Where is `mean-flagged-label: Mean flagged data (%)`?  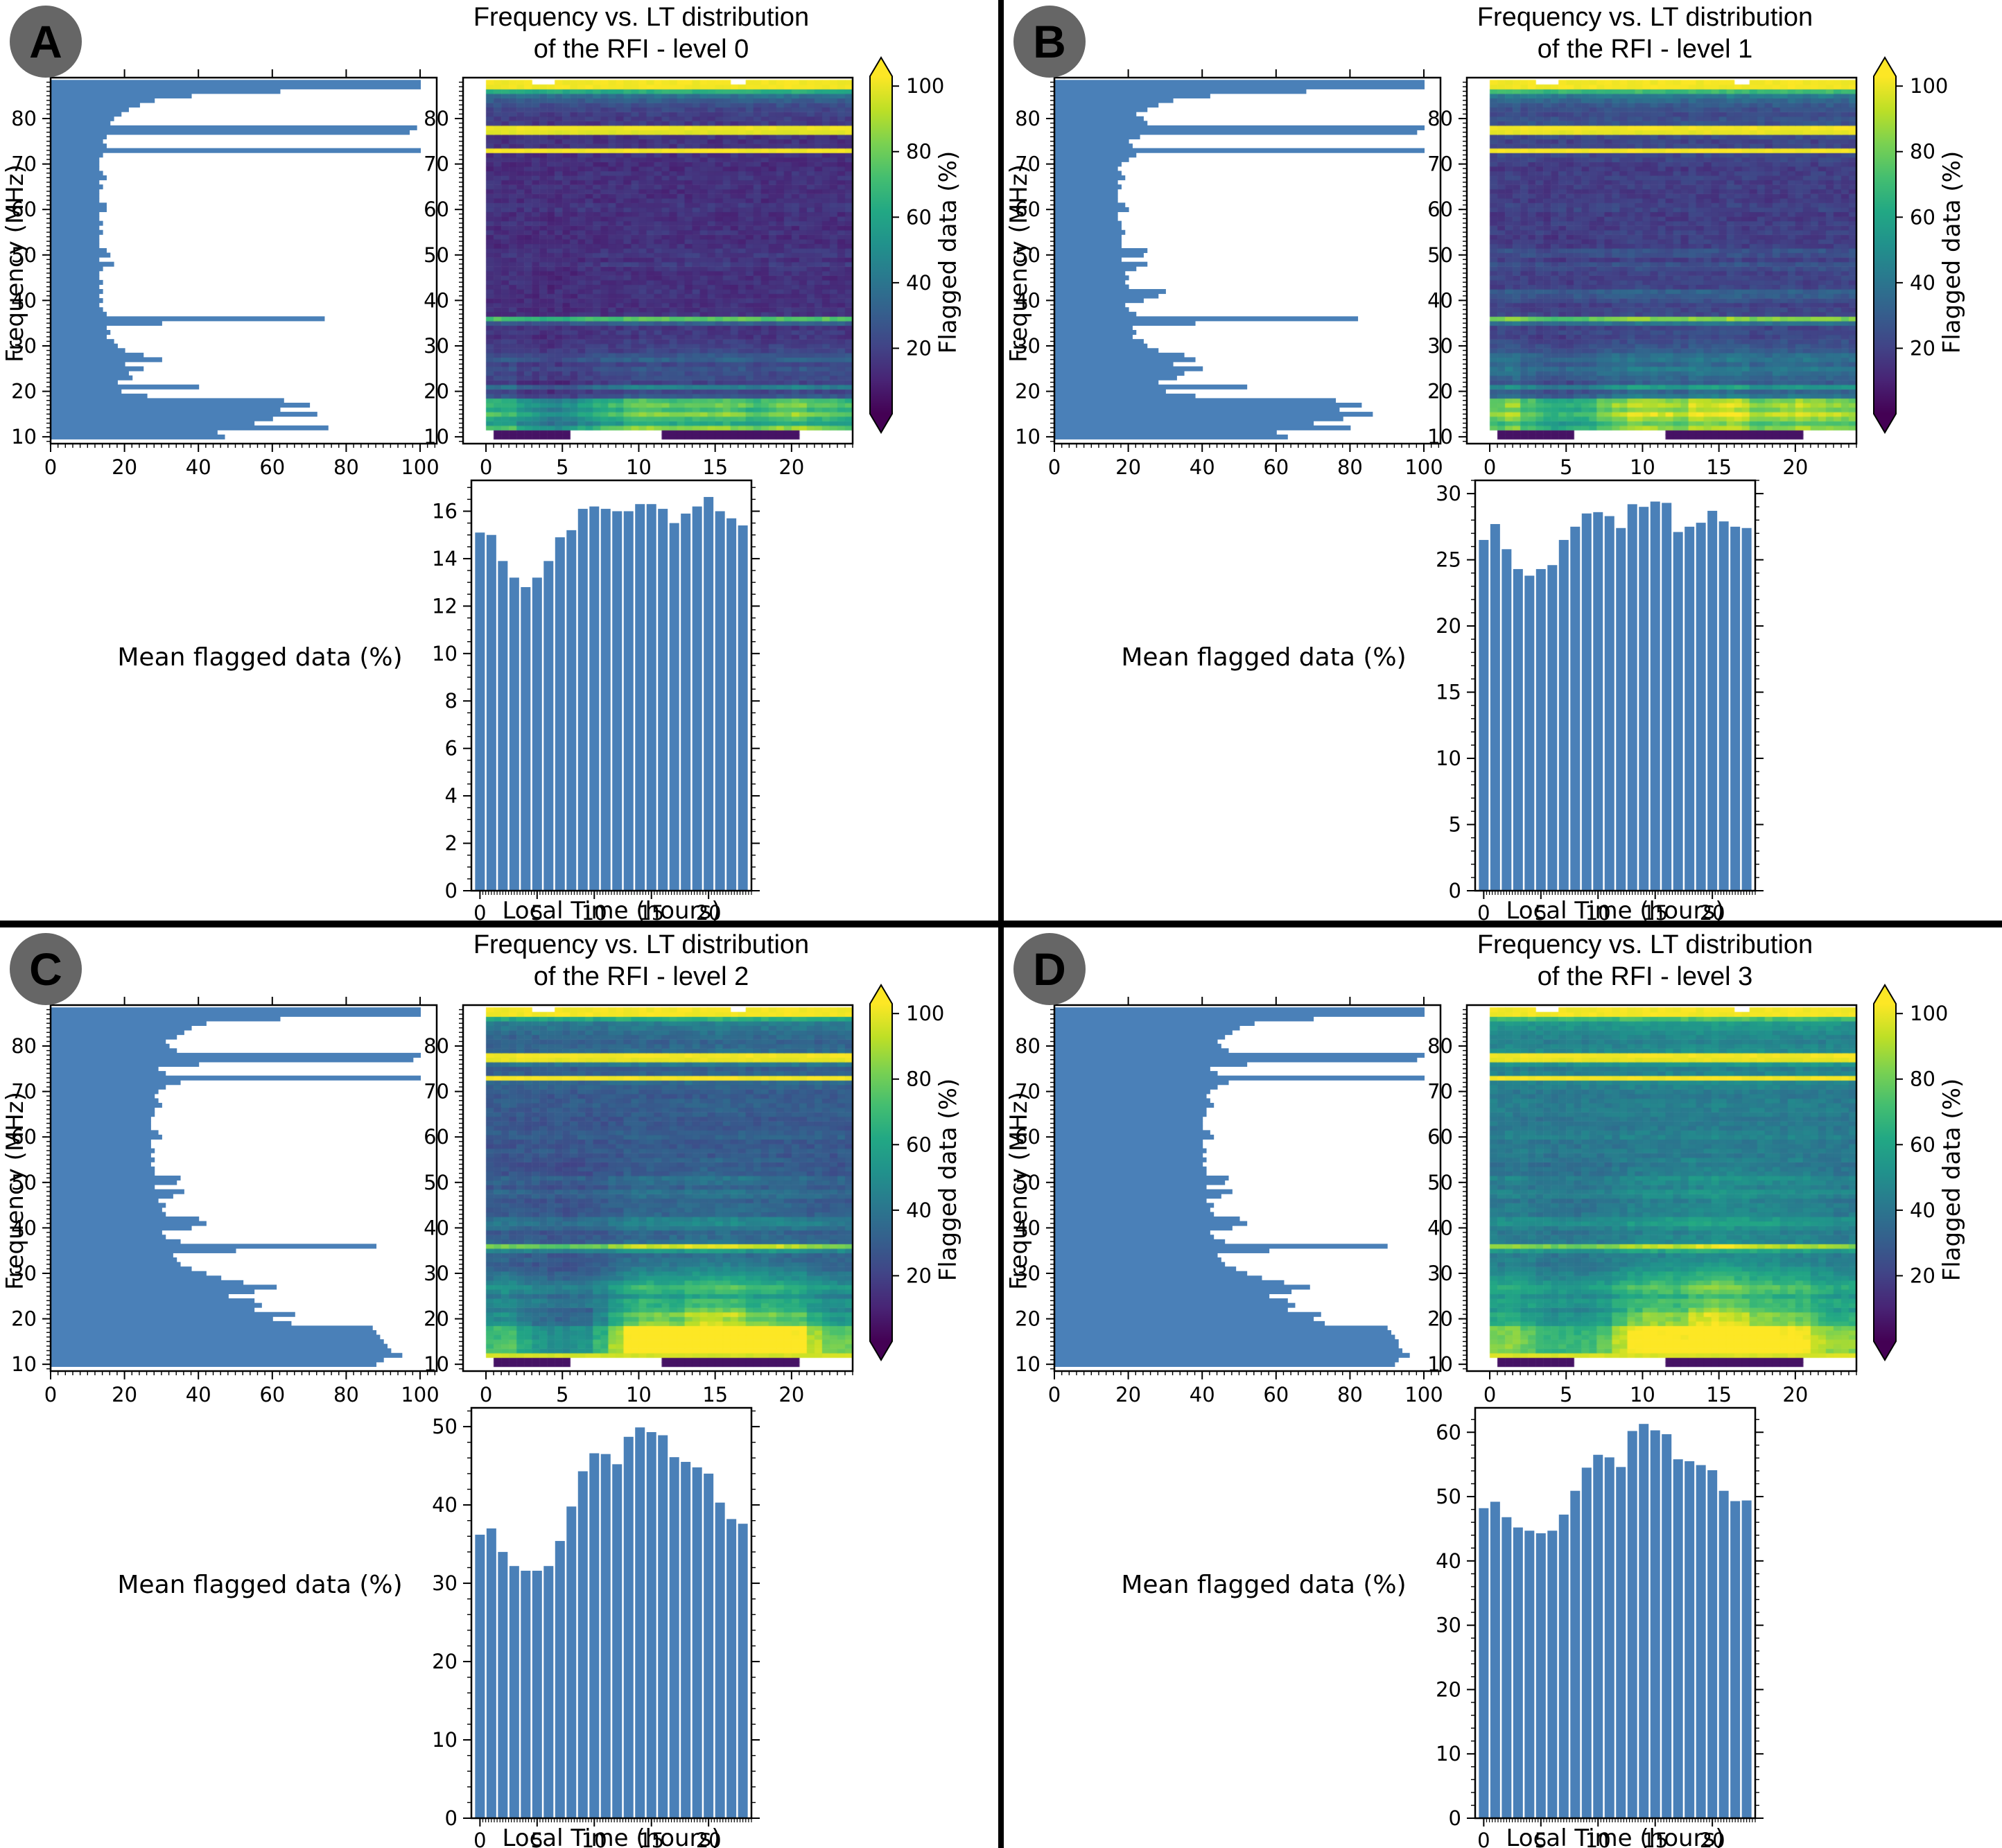
mean-flagged-label: Mean flagged data (%) is located at coordinates (1264, 1585).